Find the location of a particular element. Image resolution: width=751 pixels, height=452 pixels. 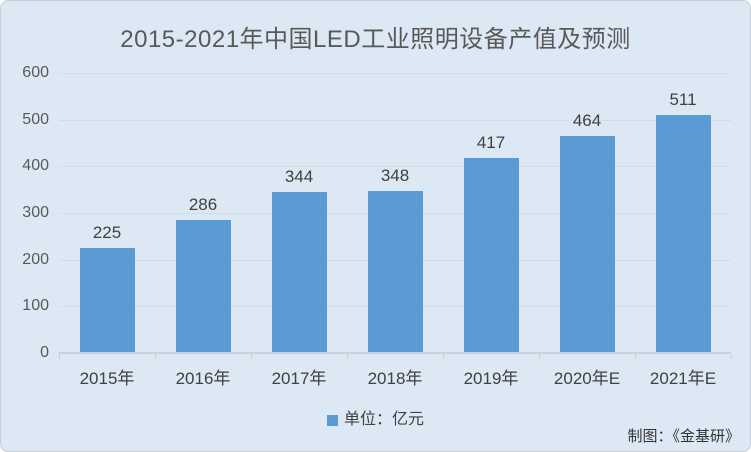

bar-cell: 225 is located at coordinates (107, 213).